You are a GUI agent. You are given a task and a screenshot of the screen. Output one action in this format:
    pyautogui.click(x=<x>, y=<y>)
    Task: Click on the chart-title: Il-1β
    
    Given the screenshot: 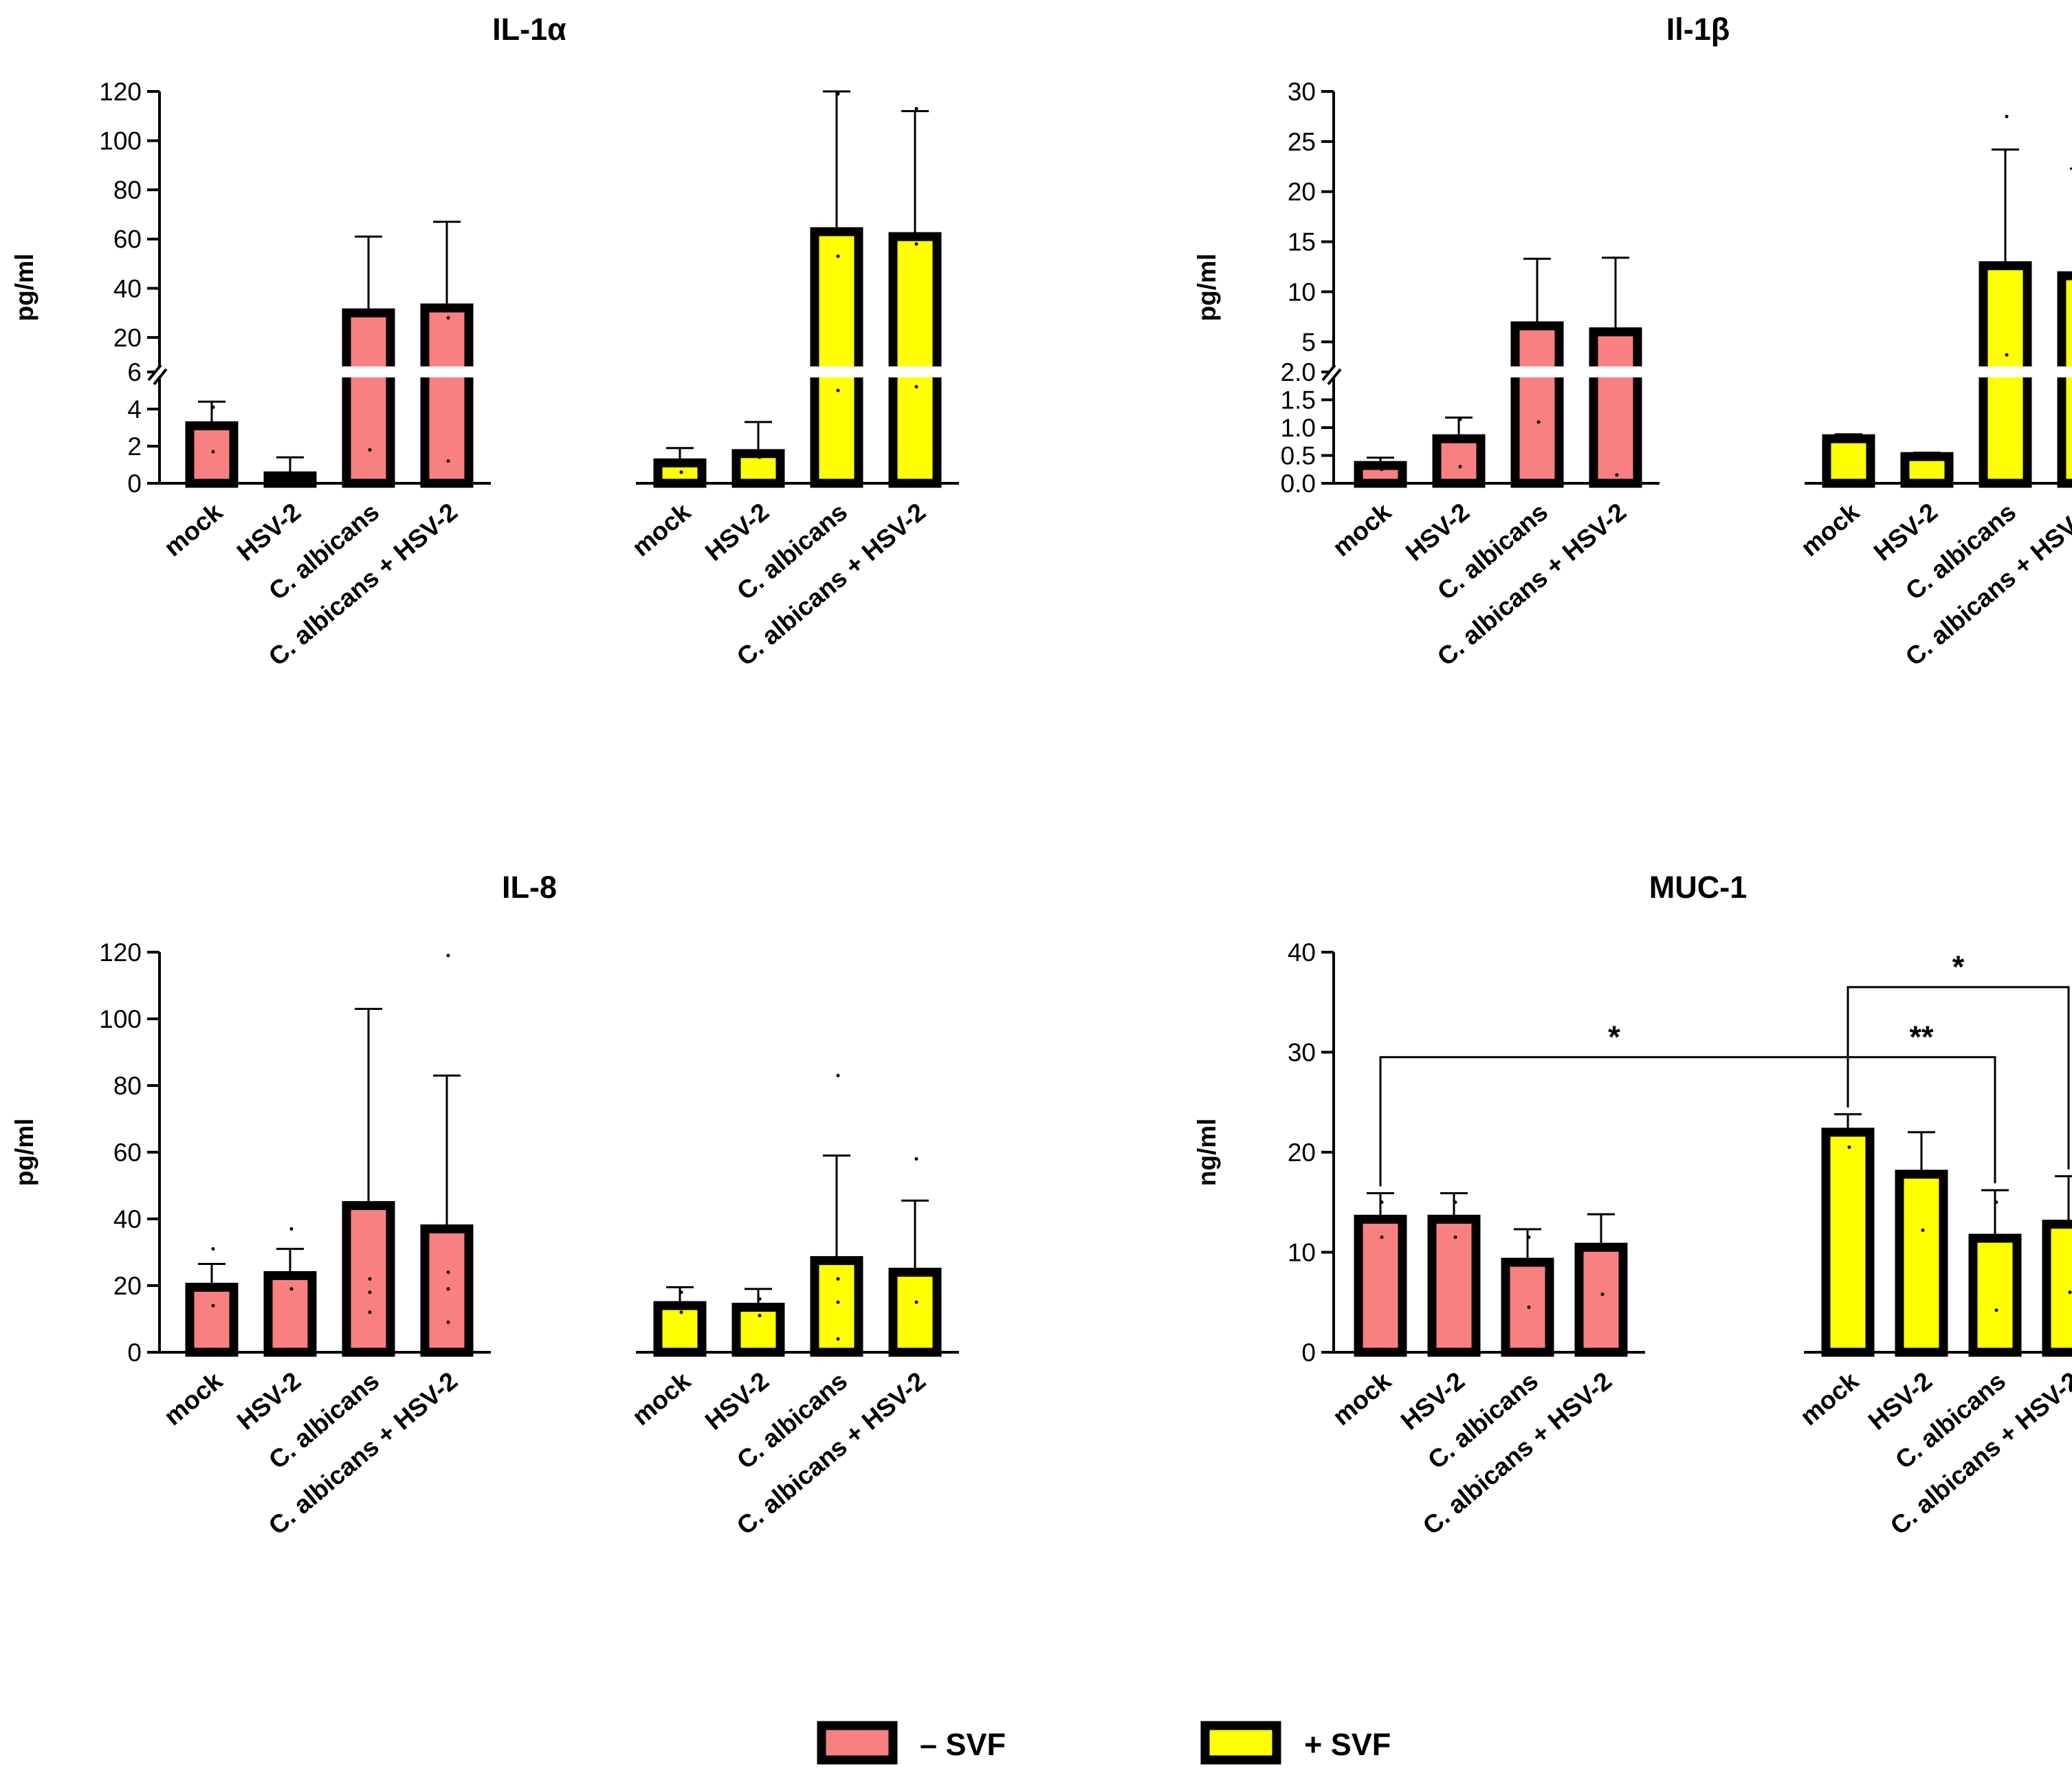 What is the action you would take?
    pyautogui.click(x=1698, y=29)
    